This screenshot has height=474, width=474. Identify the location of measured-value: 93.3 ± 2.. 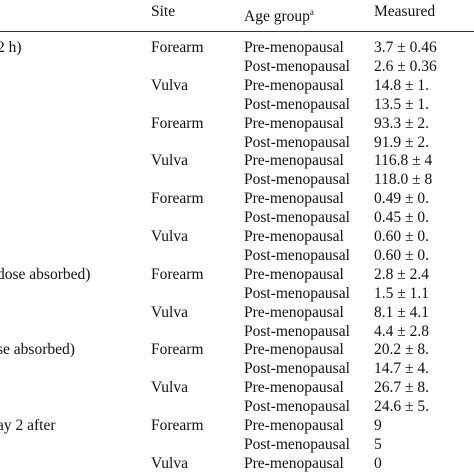
(402, 123).